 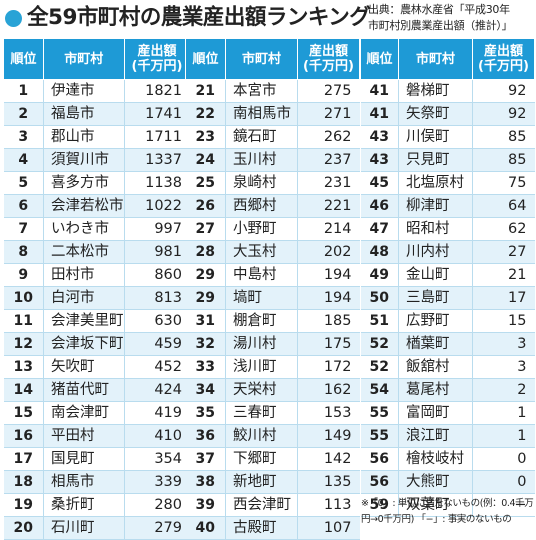 What do you see at coordinates (503, 252) in the screenshot?
I see `value-cell: 27` at bounding box center [503, 252].